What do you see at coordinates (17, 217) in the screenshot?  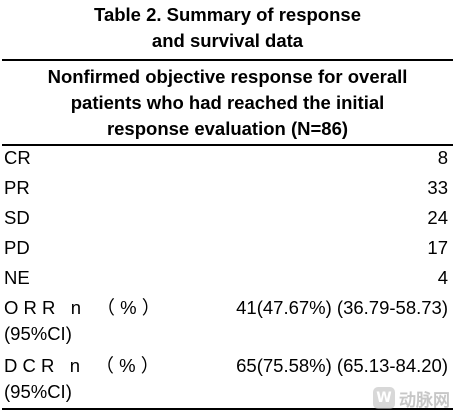 I see `row-label: SD` at bounding box center [17, 217].